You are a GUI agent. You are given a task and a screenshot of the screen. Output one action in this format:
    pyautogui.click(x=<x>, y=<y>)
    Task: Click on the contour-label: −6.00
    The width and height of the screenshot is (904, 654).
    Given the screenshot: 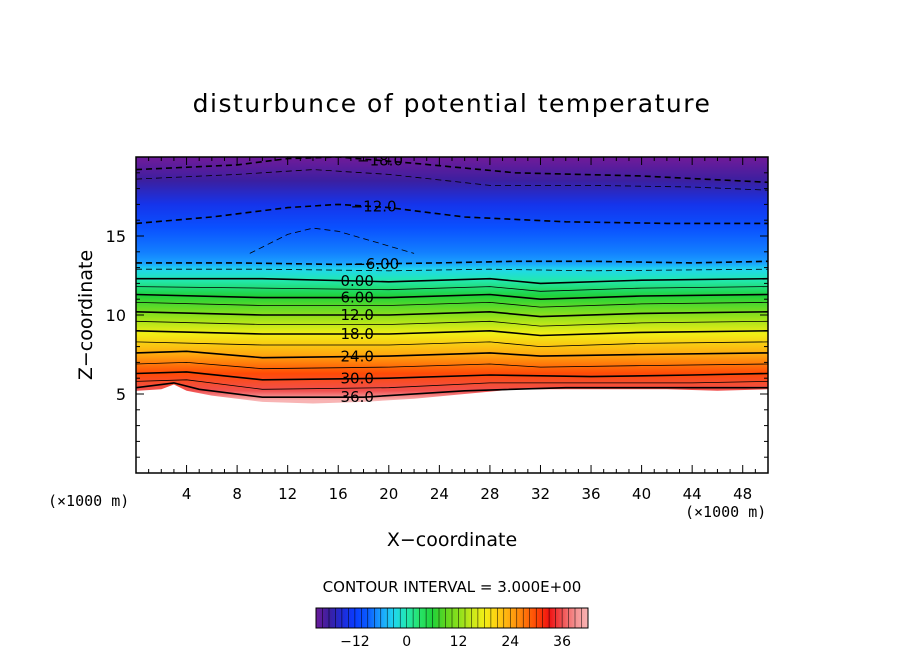 What is the action you would take?
    pyautogui.click(x=376, y=264)
    